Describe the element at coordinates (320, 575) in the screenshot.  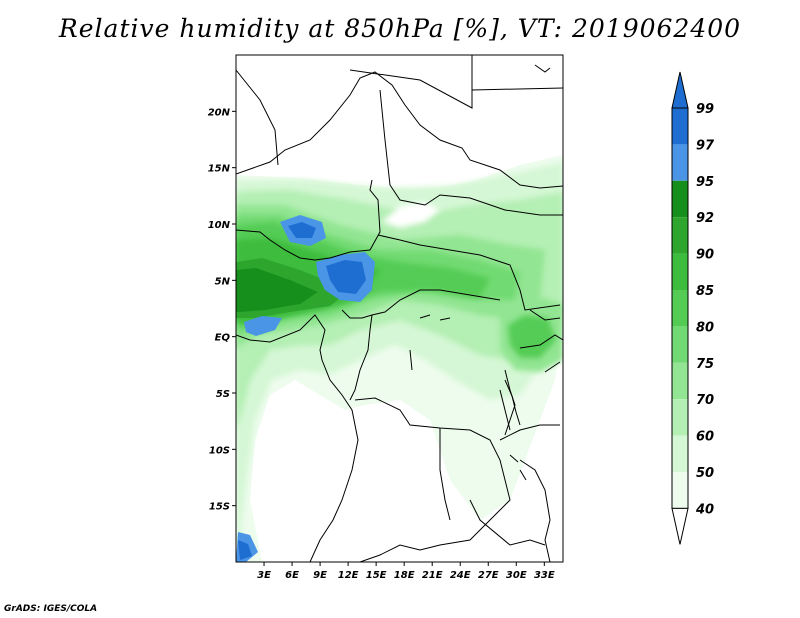
I see `lon-tick-label: 9E` at that location.